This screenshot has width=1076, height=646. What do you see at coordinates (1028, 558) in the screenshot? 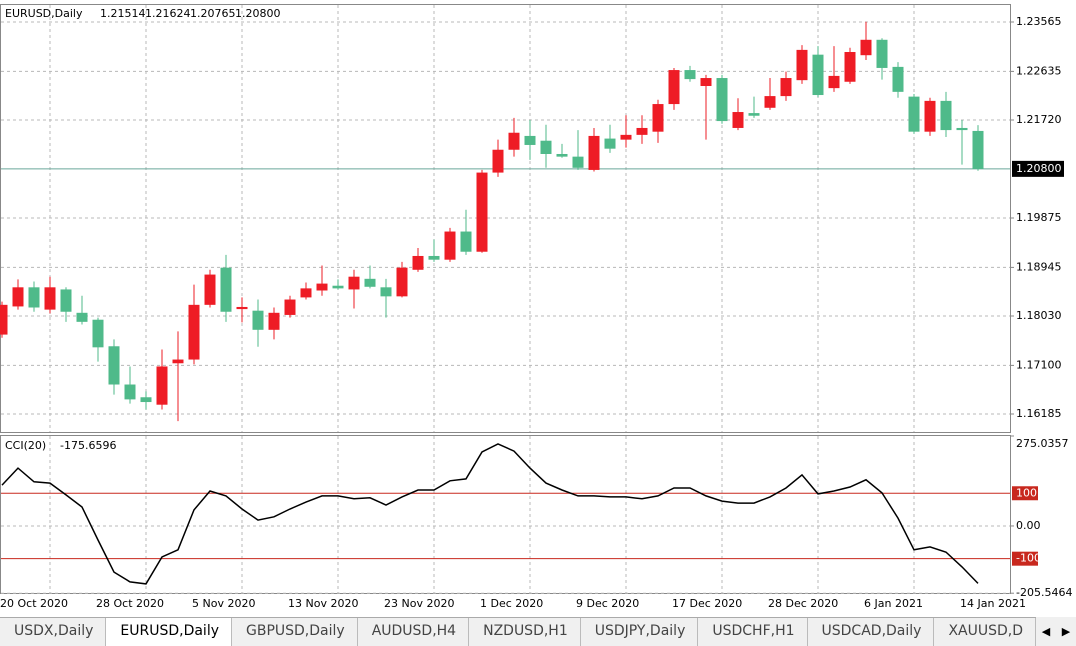
I see `level-label: -100` at bounding box center [1028, 558].